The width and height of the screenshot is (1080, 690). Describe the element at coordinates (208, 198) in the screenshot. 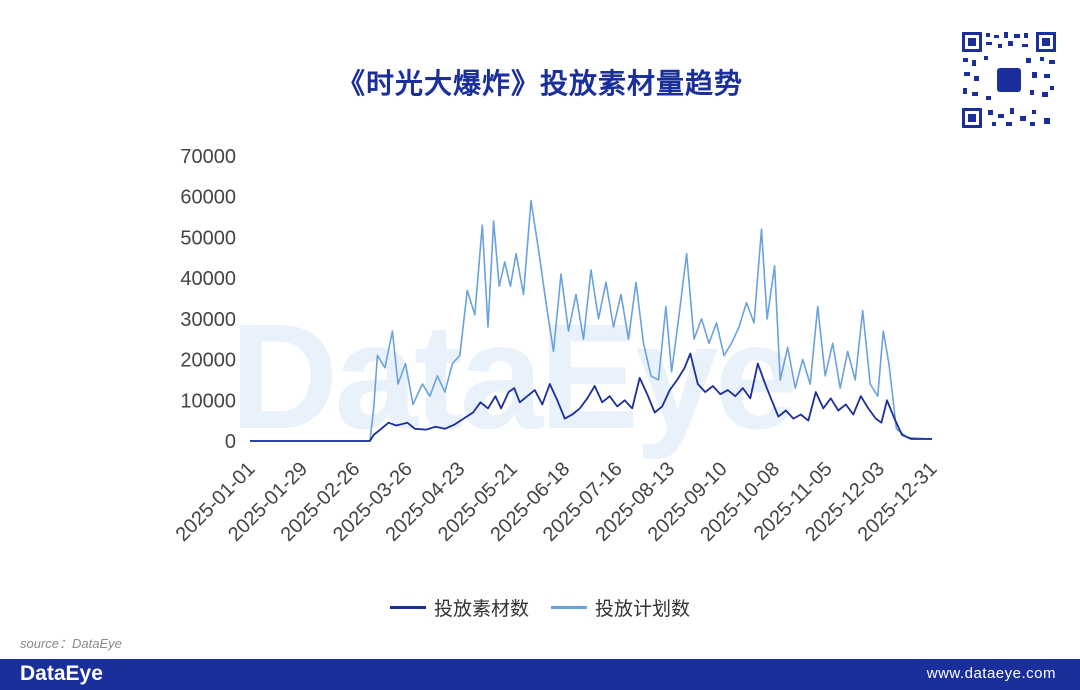

I see `y-tick-label: 60000` at that location.